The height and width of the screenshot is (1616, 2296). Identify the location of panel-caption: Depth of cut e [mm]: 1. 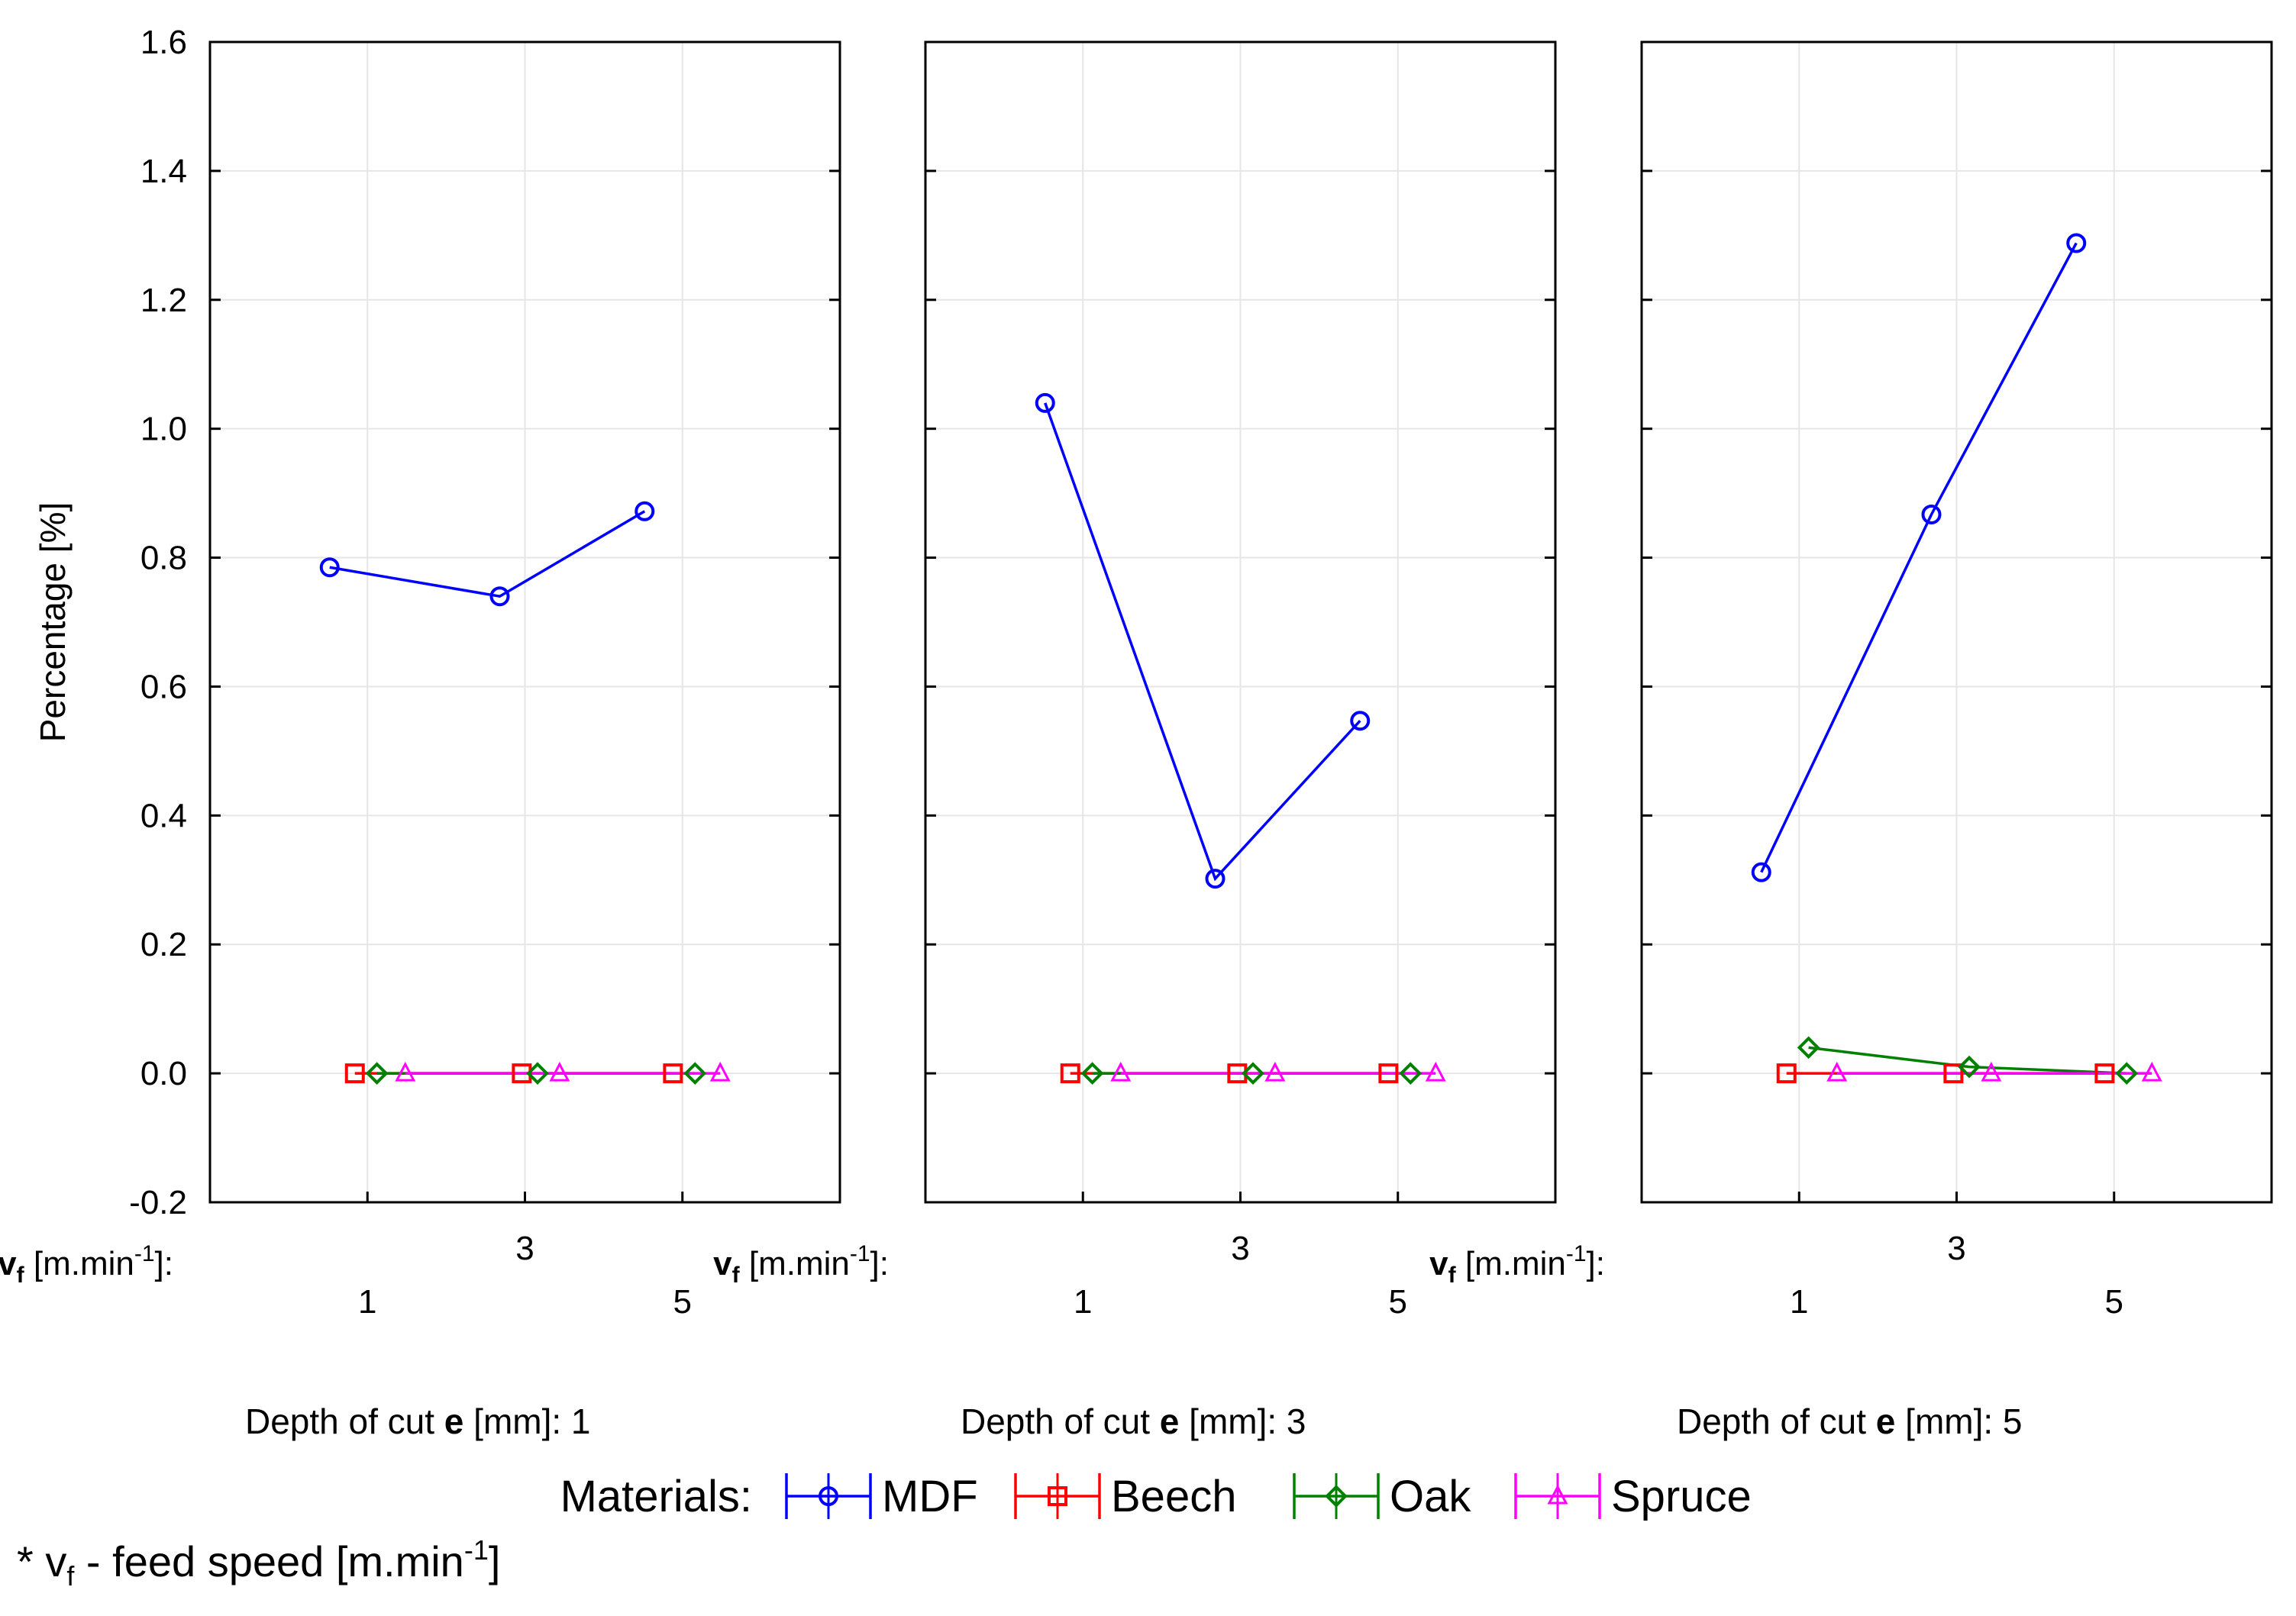
(418, 1421).